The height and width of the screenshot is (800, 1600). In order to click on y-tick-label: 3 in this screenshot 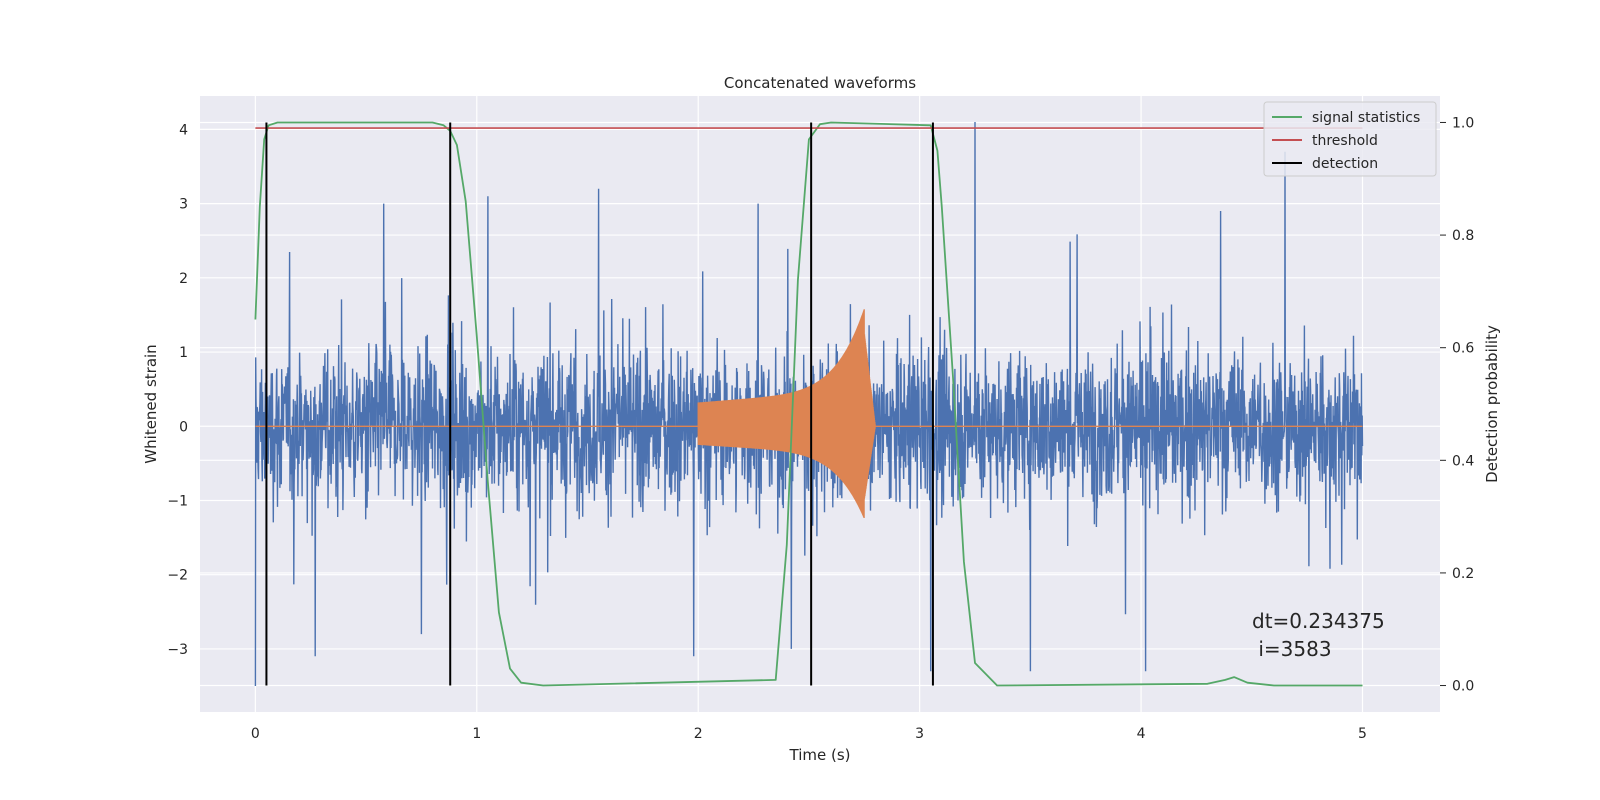, I will do `click(183, 205)`.